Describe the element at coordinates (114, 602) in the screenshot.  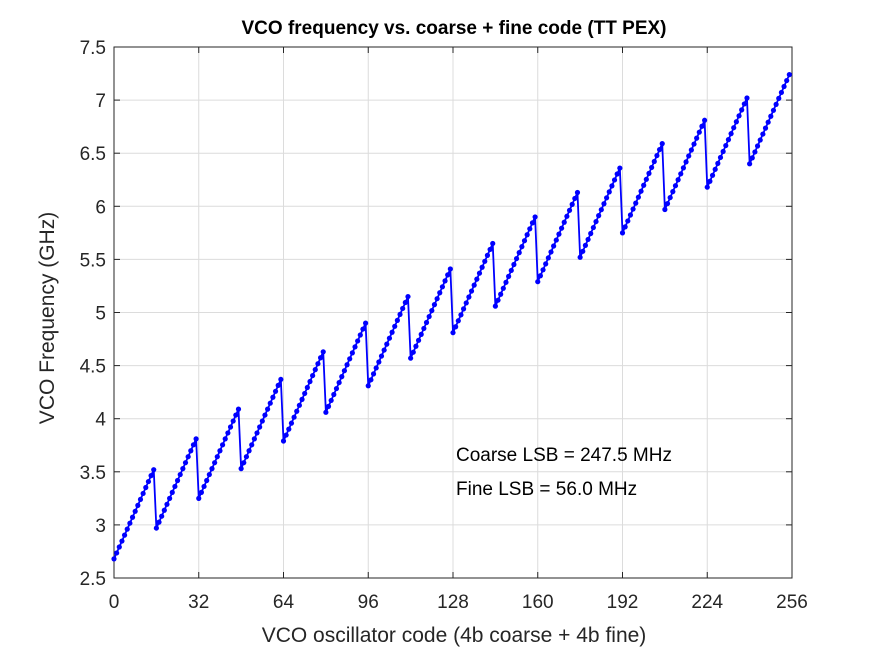
I see `x-tick-label: 0` at that location.